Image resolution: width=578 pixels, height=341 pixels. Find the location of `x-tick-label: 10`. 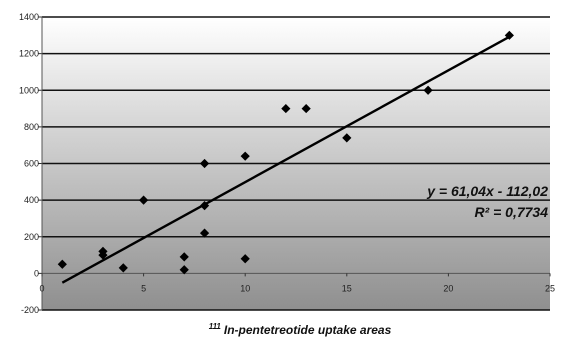

x-tick-label: 10 is located at coordinates (245, 288).